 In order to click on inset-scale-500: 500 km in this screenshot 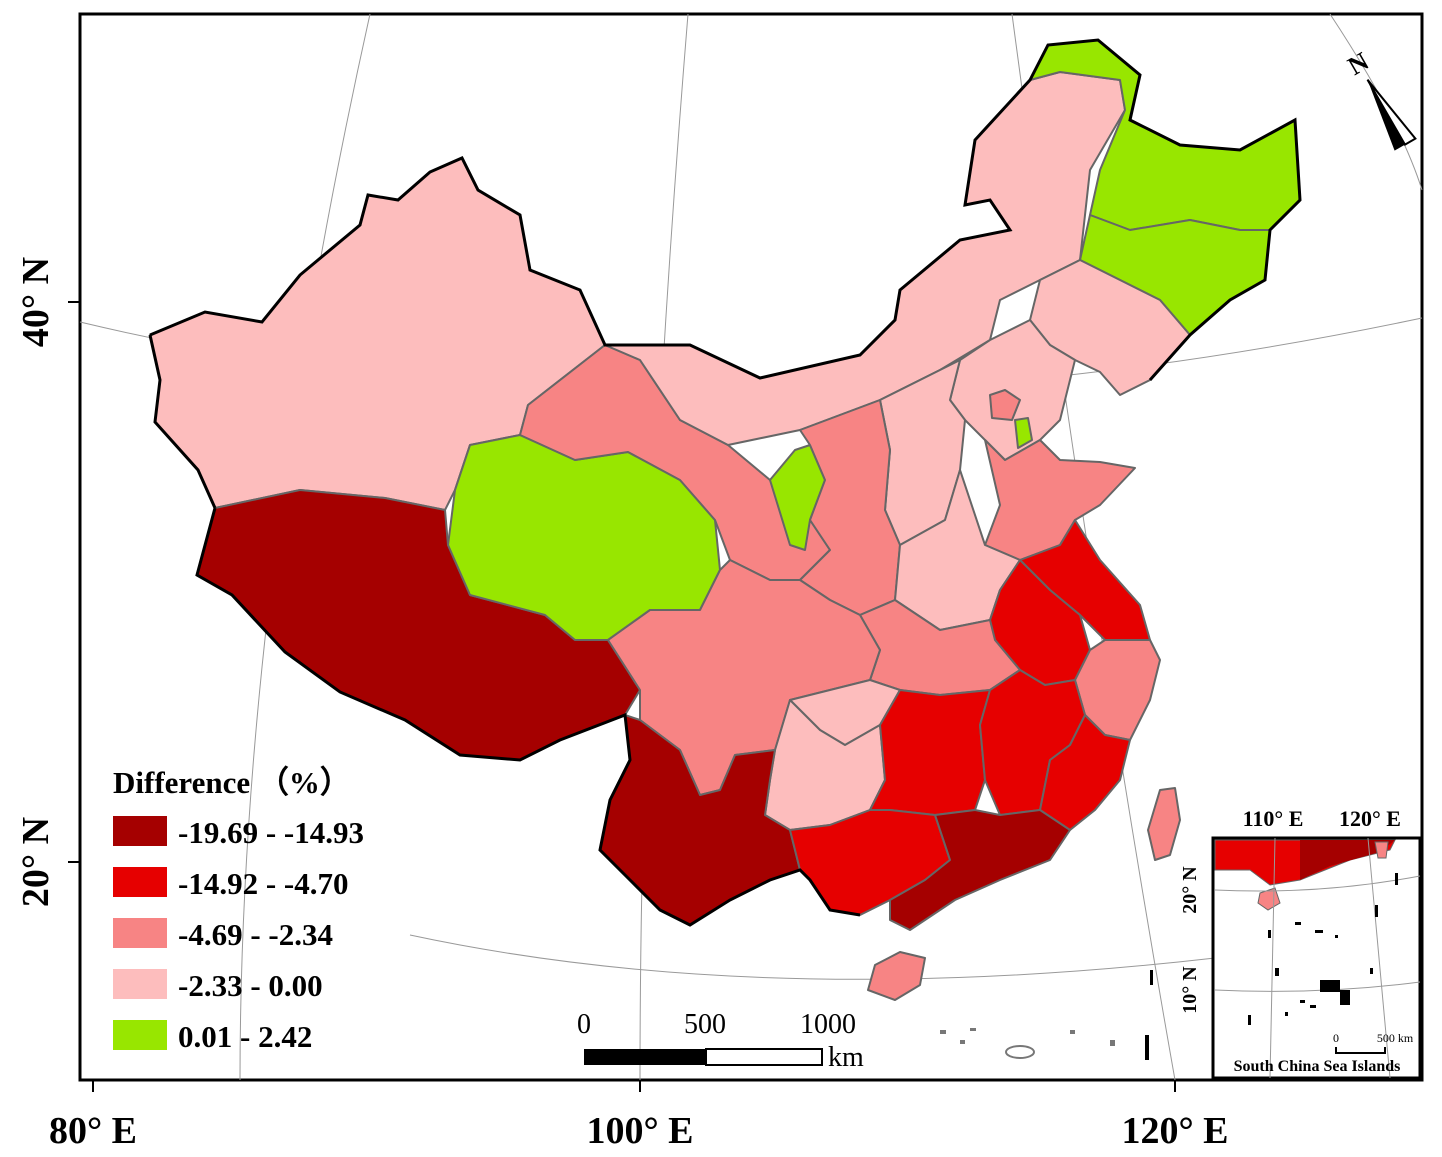, I will do `click(1395, 1038)`.